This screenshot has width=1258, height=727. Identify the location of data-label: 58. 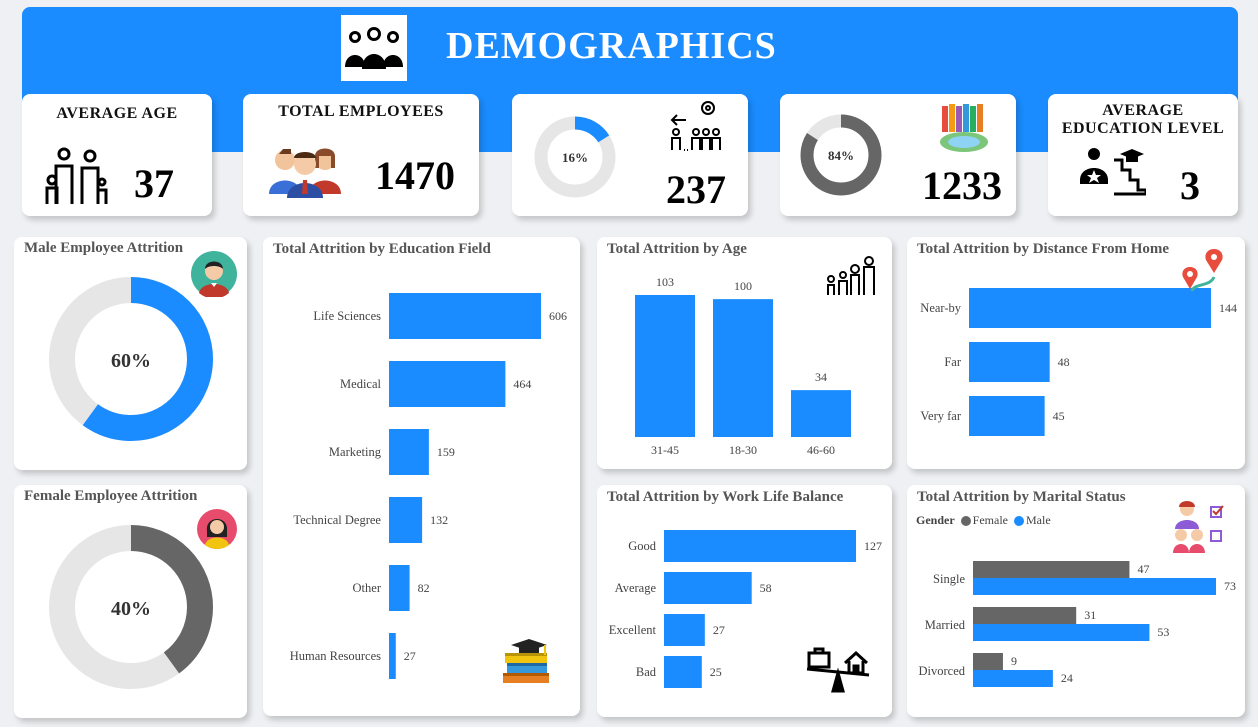
(766, 588).